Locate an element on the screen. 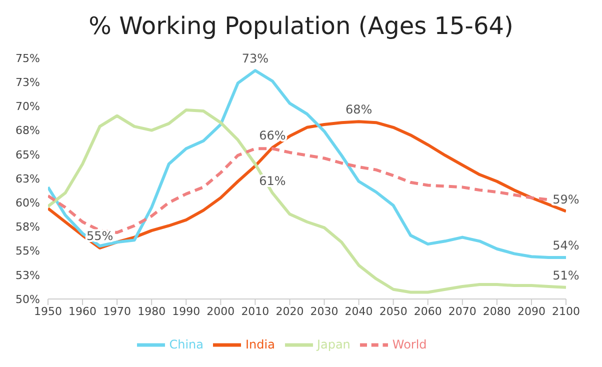 This screenshot has width=602, height=367. y-tick-label: 58% is located at coordinates (28, 227).